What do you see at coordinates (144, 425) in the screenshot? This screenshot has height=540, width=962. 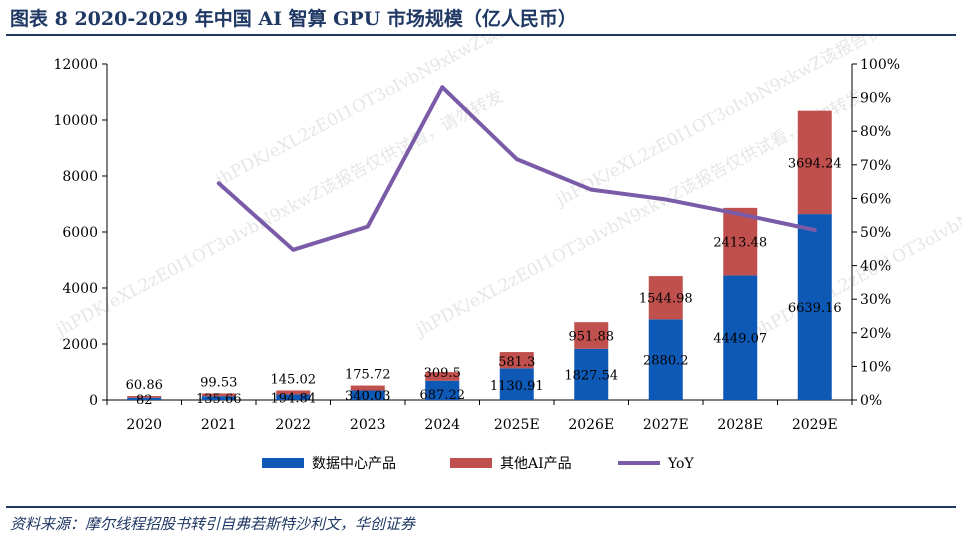 I see `category-label: 2020` at bounding box center [144, 425].